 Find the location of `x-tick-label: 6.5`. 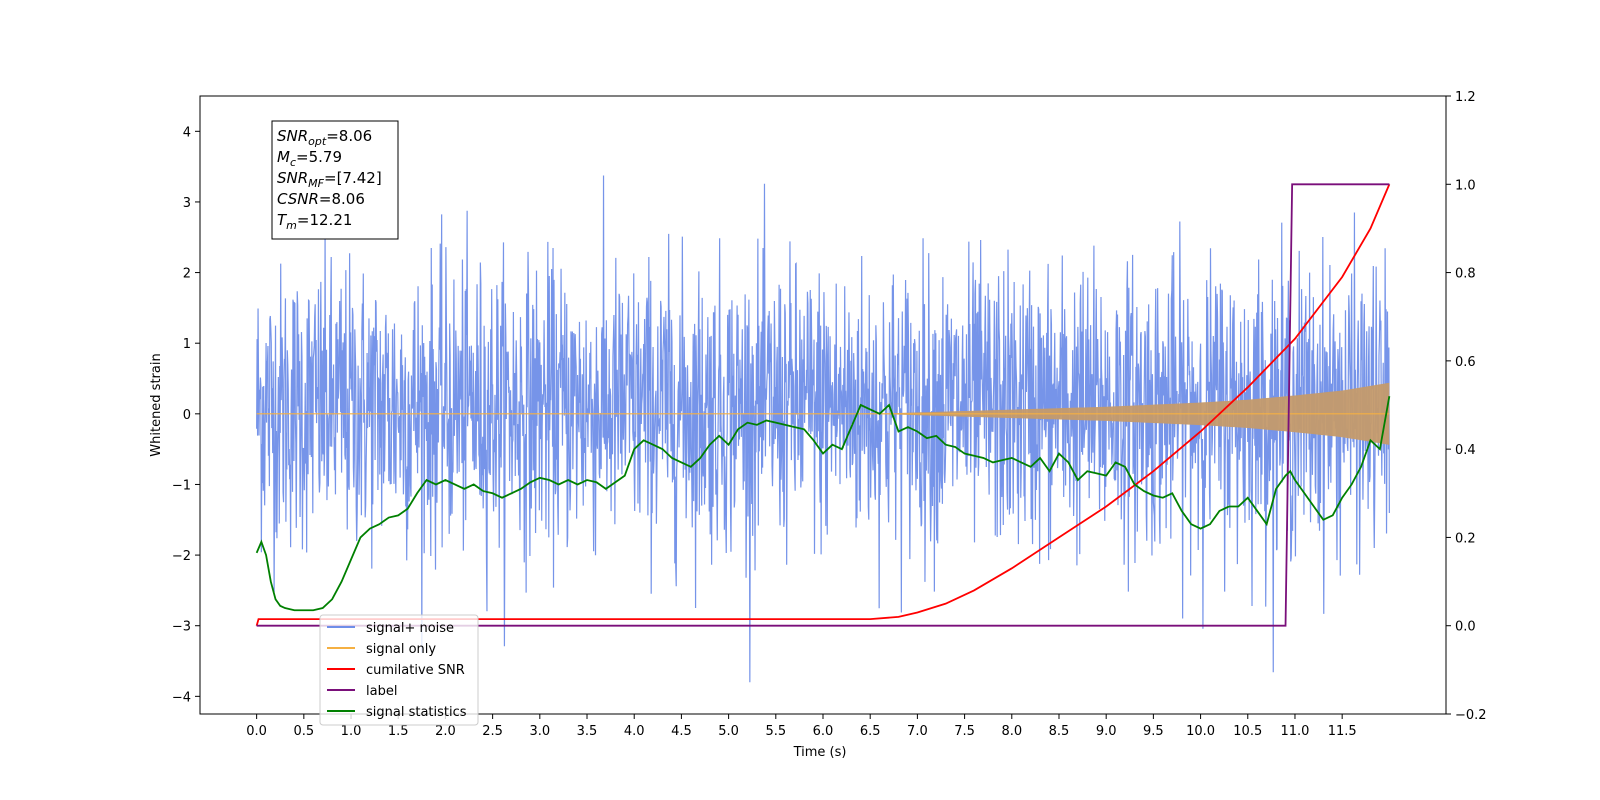

x-tick-label: 6.5 is located at coordinates (870, 731).